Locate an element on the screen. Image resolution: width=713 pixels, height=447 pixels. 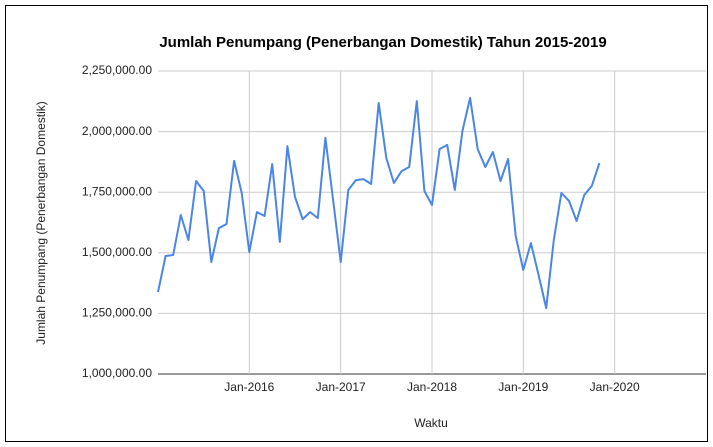
y-tick-label: 1,500,000.00 is located at coordinates (117, 252).